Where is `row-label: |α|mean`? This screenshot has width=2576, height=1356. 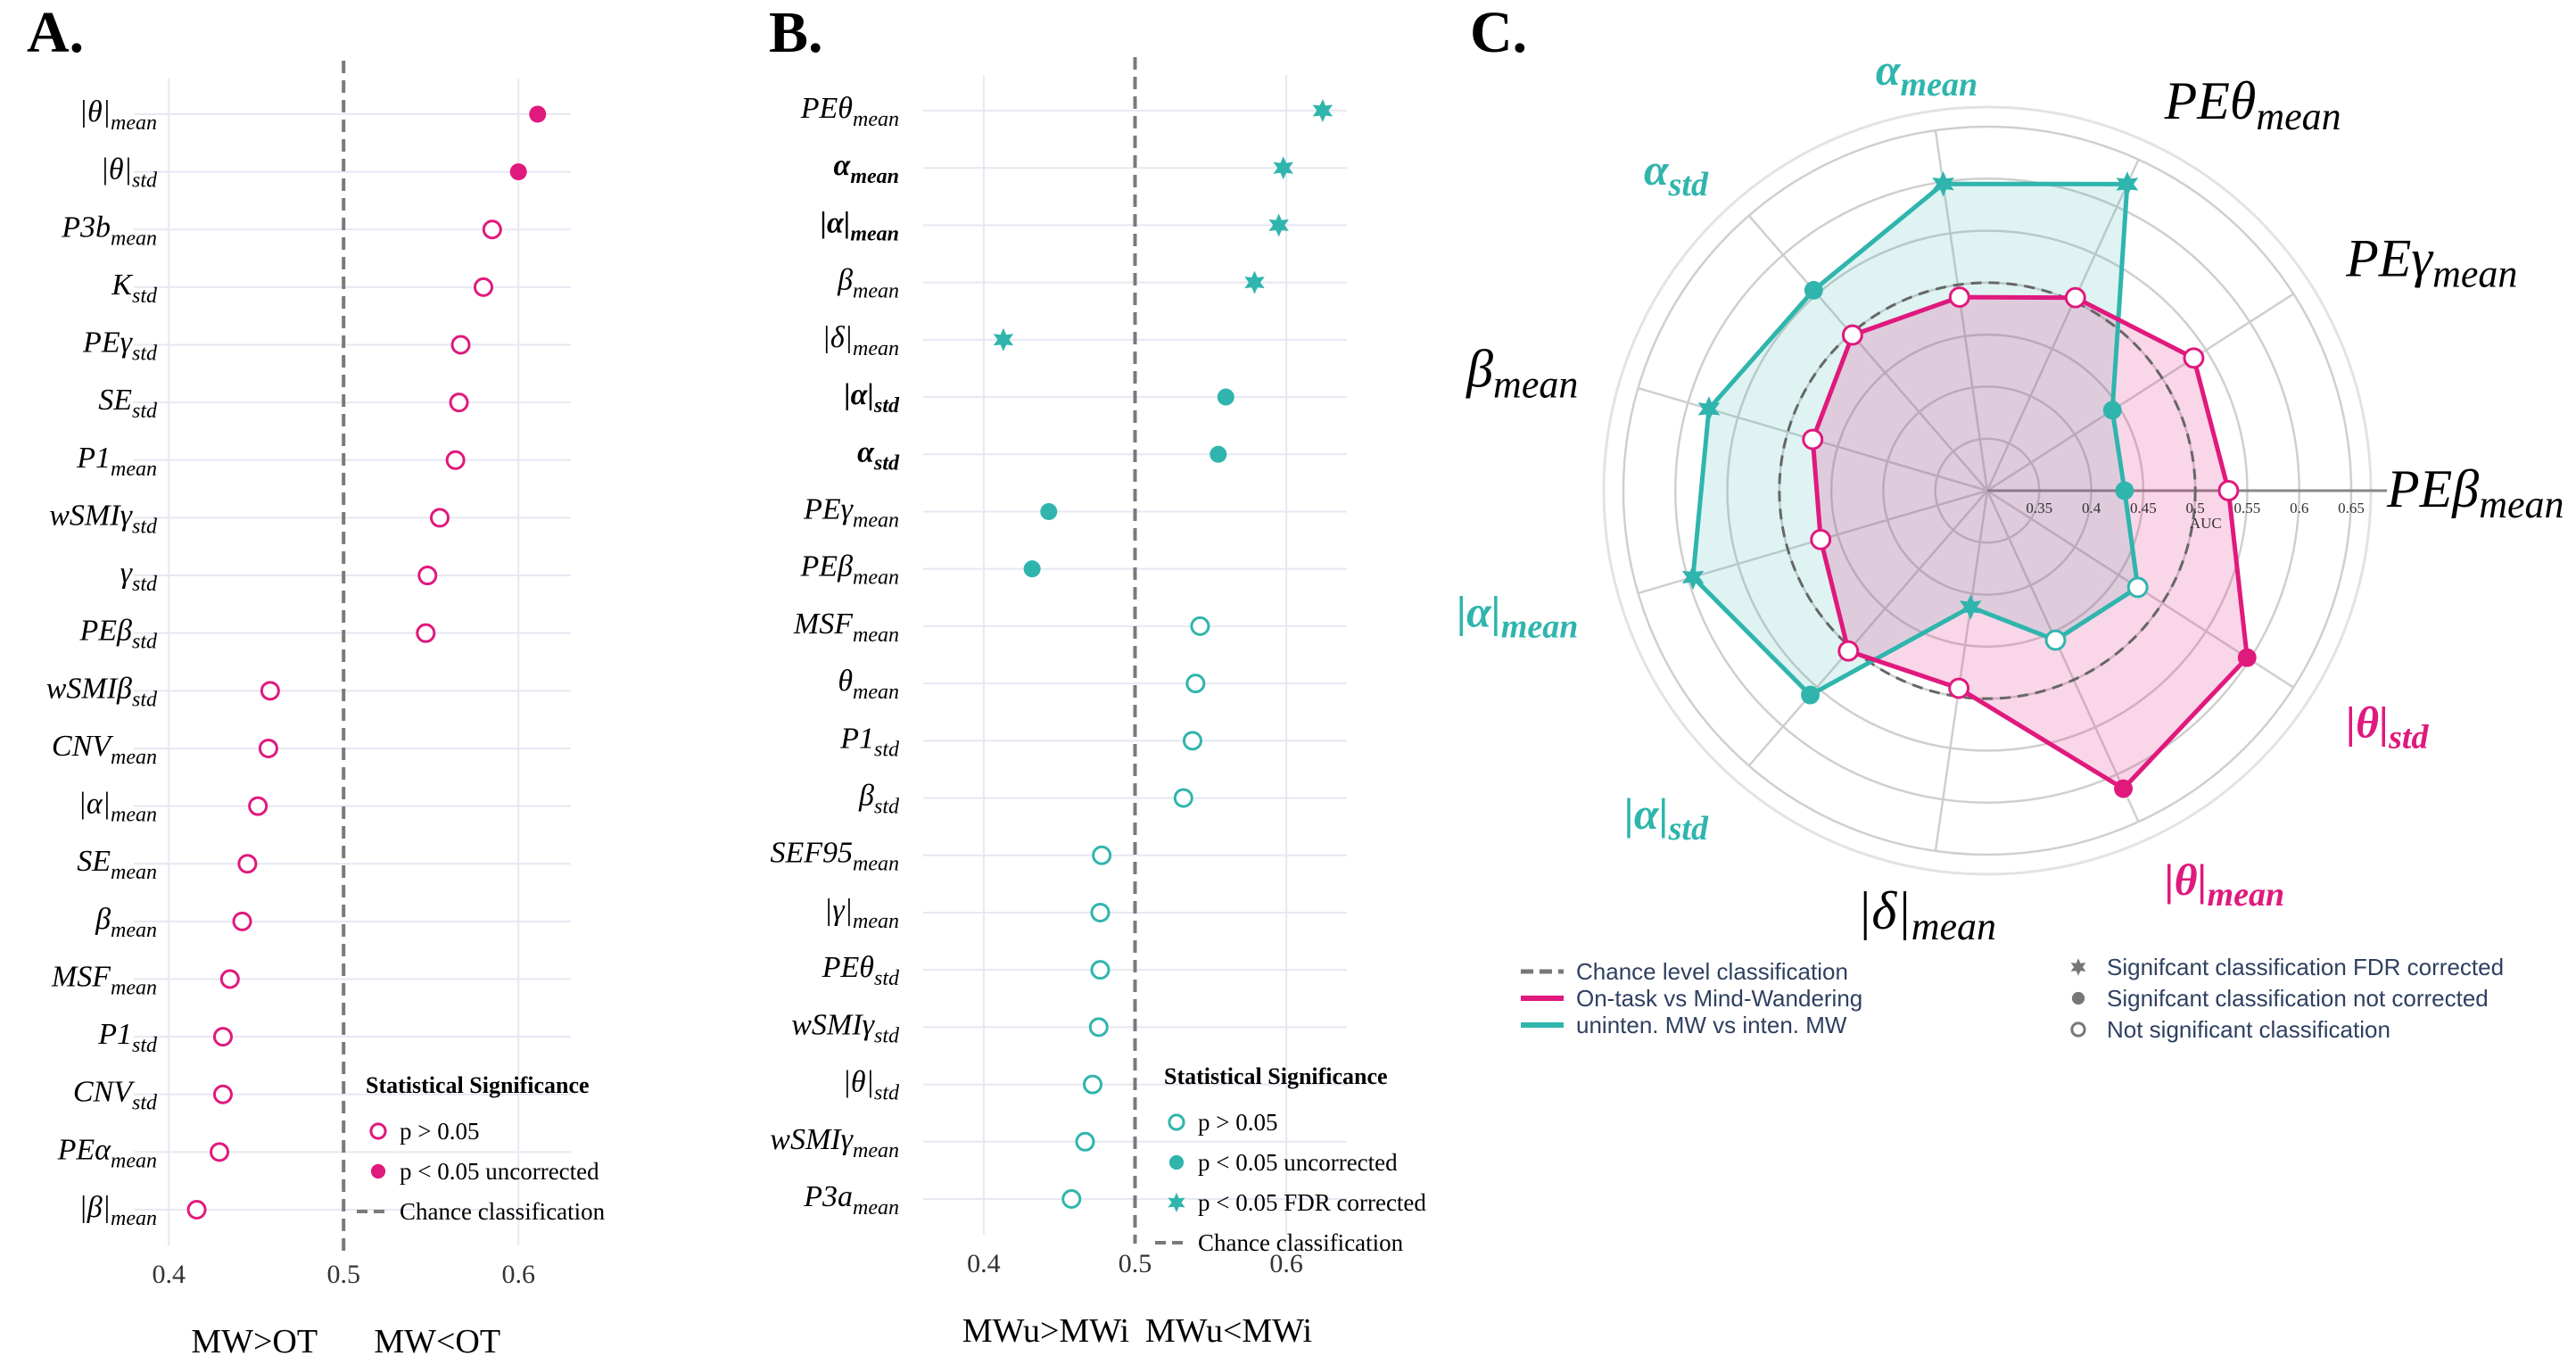 row-label: |α|mean is located at coordinates (860, 225).